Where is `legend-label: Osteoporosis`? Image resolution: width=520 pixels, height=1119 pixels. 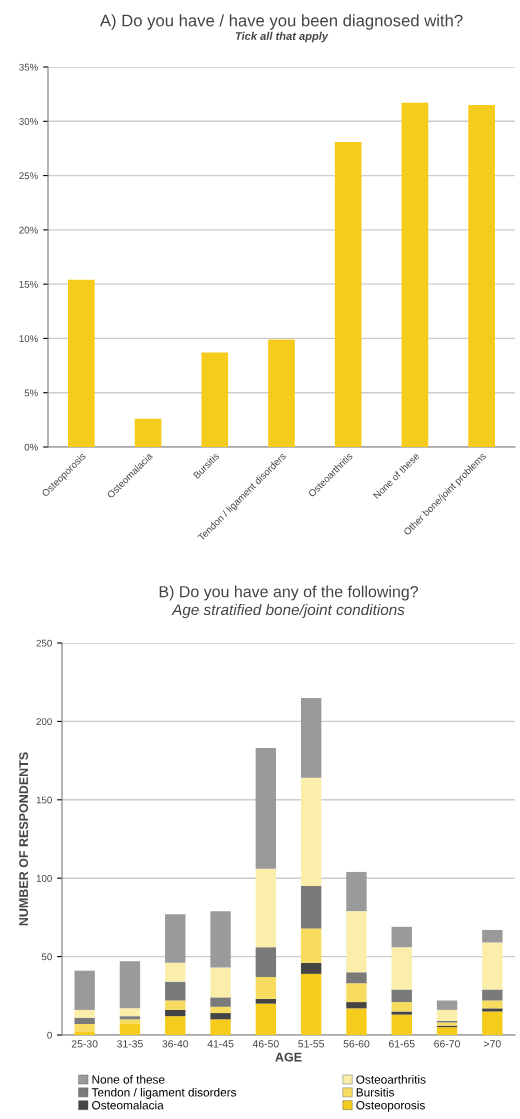 legend-label: Osteoporosis is located at coordinates (390, 1106).